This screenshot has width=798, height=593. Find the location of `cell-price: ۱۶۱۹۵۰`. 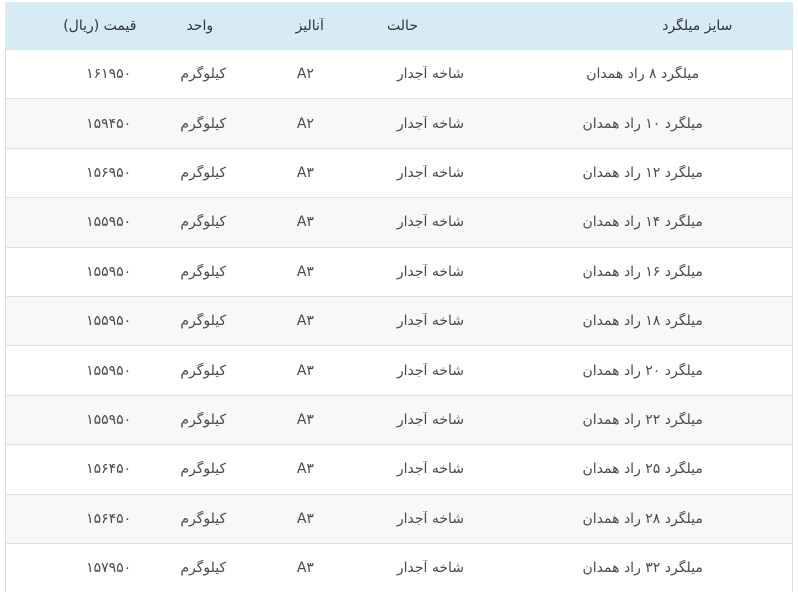

cell-price: ۱۶۱۹۵۰ is located at coordinates (109, 74).